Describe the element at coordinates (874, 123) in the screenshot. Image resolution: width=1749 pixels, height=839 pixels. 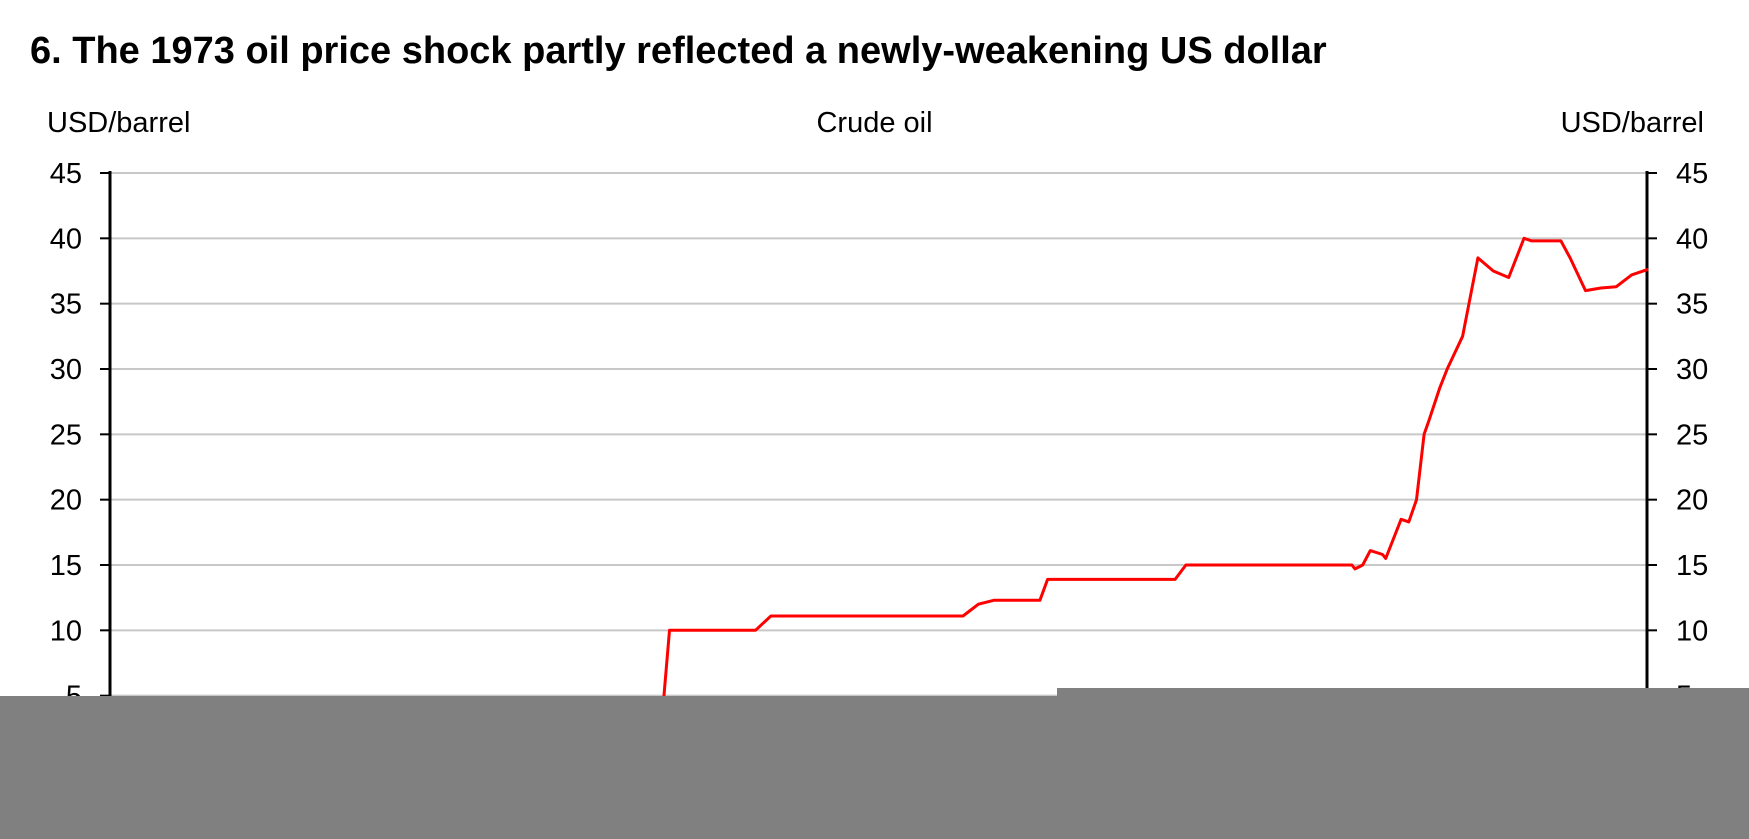
I see `series-label: Crude oil` at that location.